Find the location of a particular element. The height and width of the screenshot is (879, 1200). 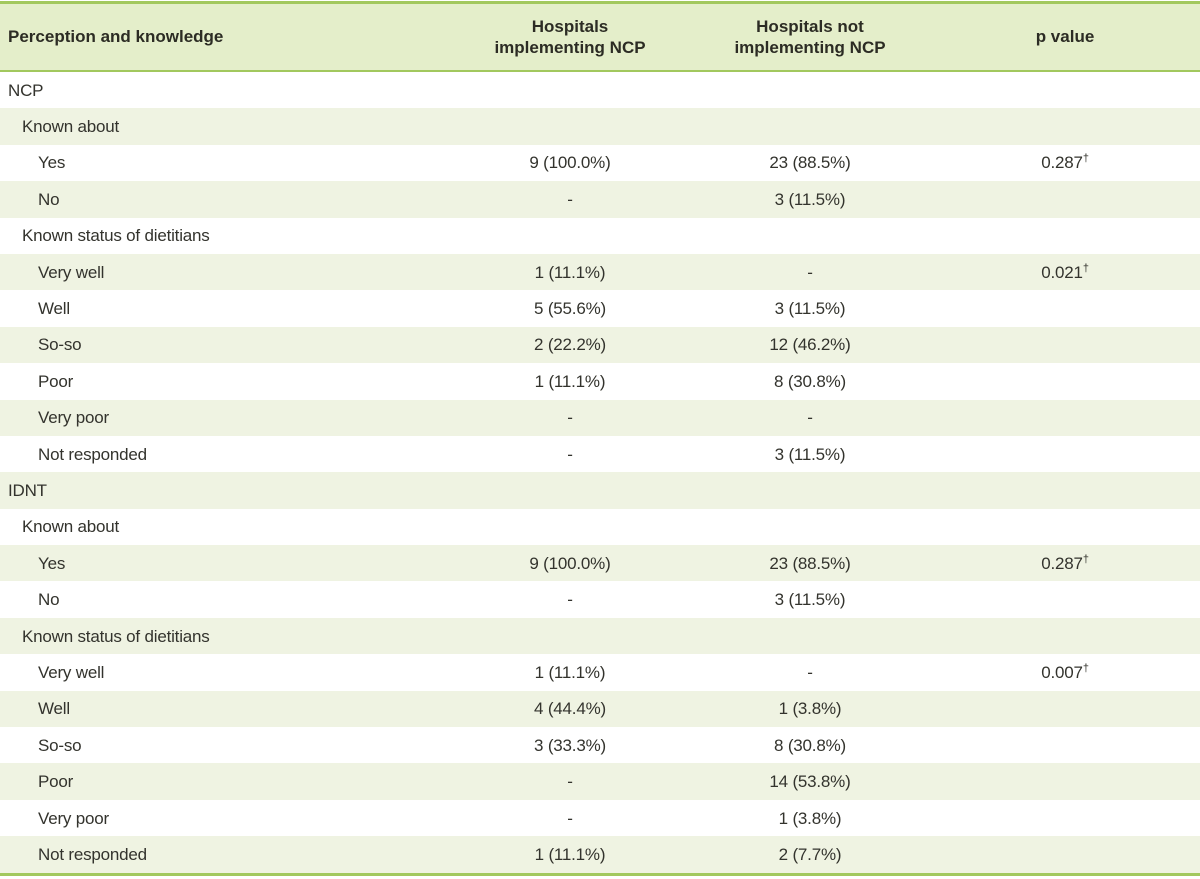

table-row: No - 3 (11.5%) is located at coordinates (600, 599).